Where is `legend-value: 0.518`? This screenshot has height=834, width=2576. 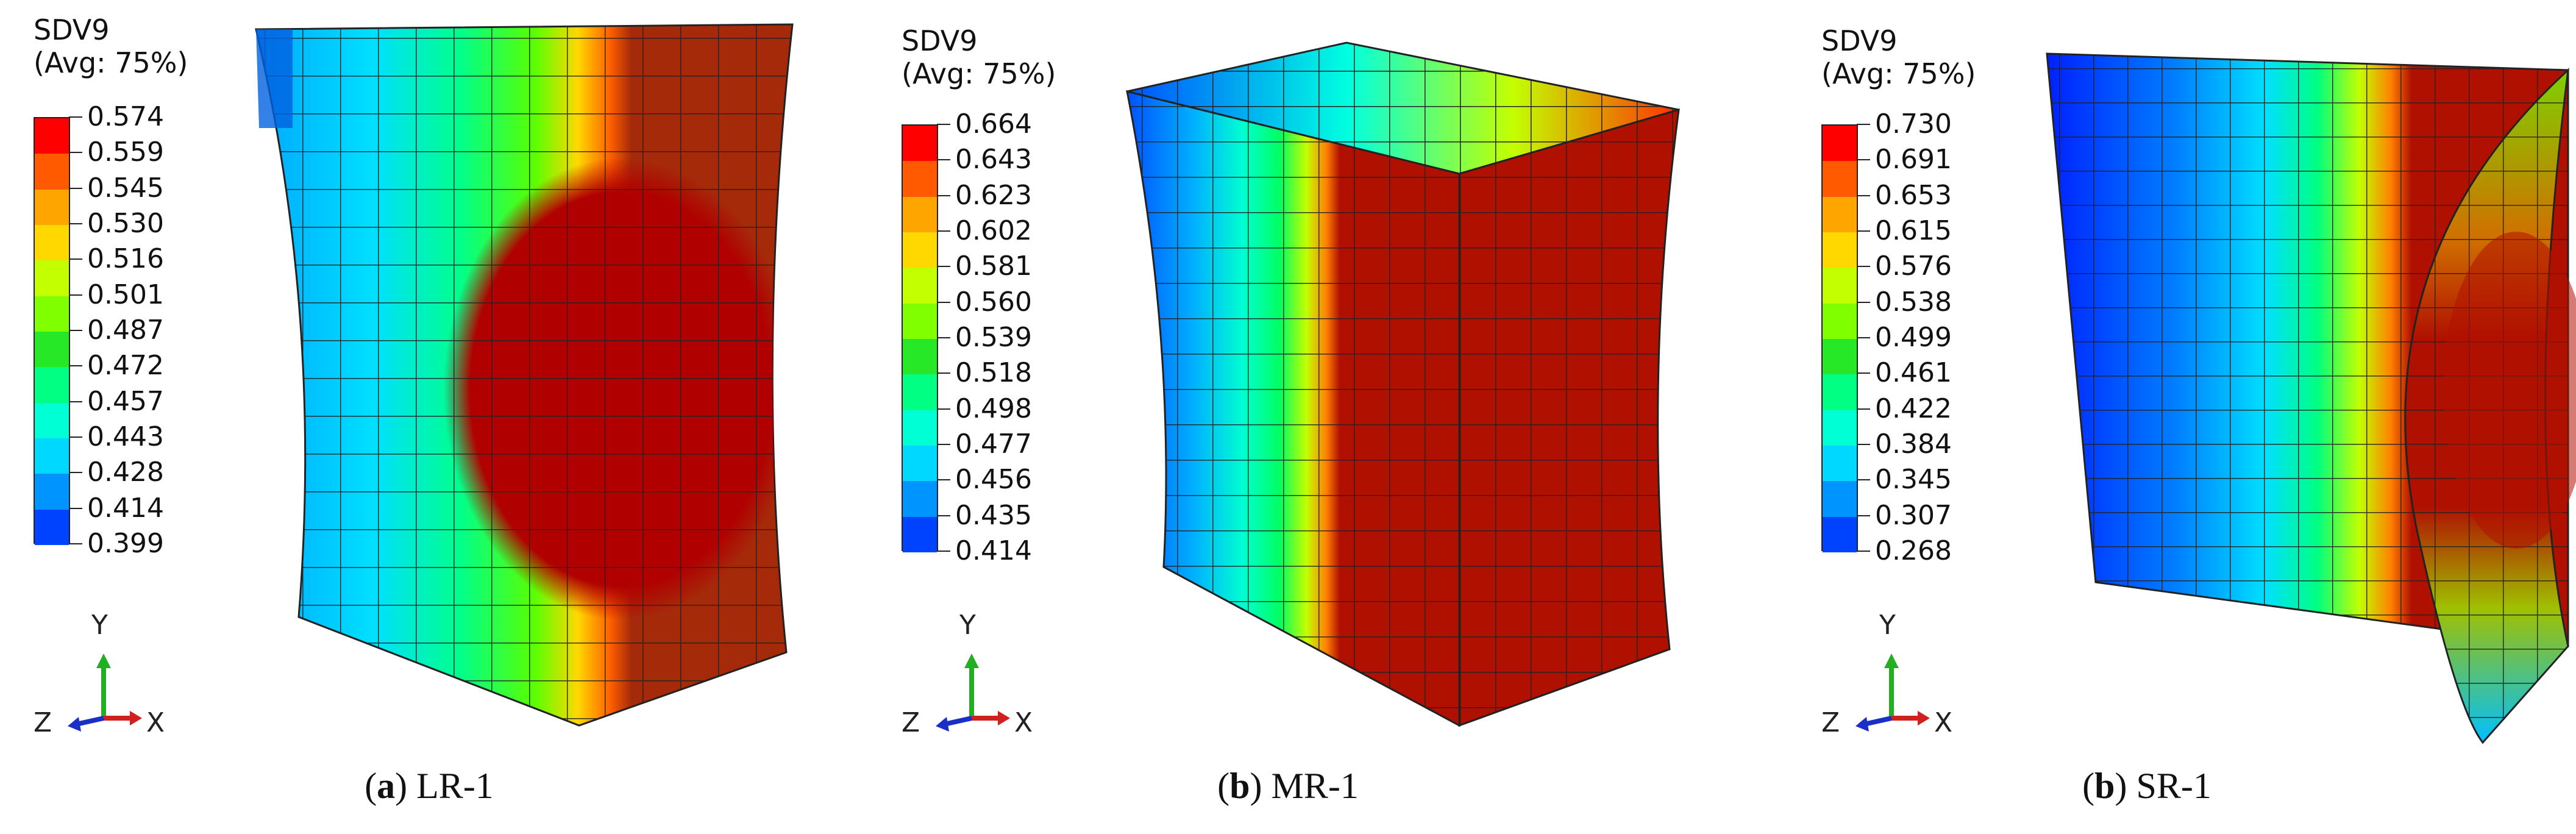
legend-value: 0.518 is located at coordinates (993, 373).